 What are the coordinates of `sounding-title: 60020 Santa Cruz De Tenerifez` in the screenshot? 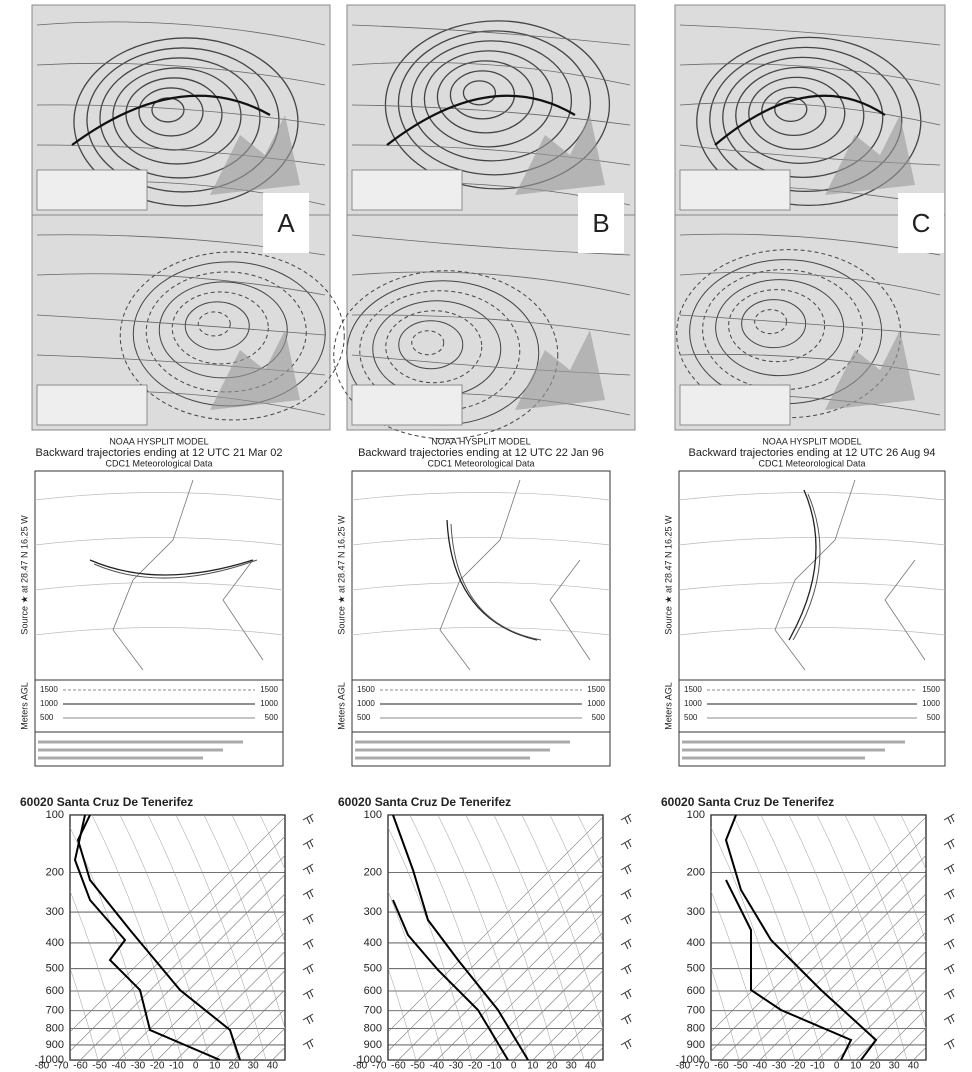 It's located at (106, 802).